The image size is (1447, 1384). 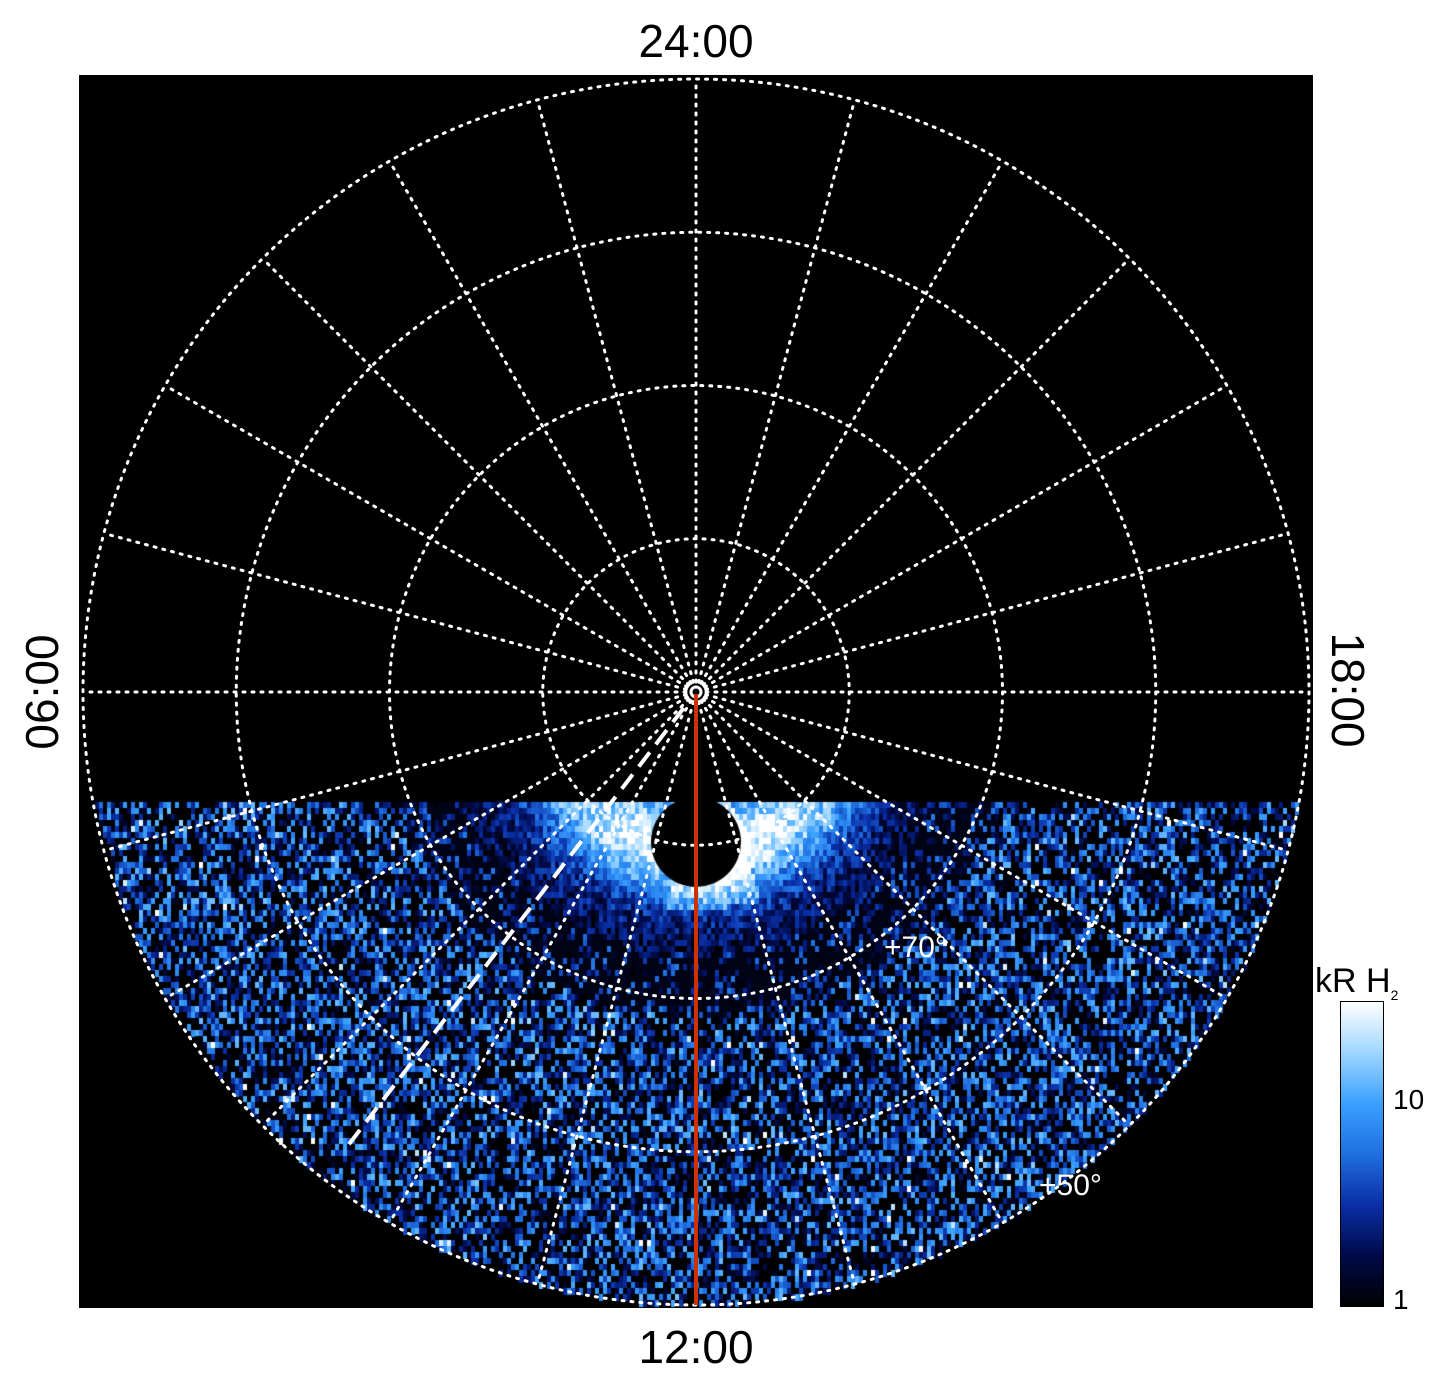 What do you see at coordinates (1348, 690) in the screenshot?
I see `local-time-label-dusk: 18:00` at bounding box center [1348, 690].